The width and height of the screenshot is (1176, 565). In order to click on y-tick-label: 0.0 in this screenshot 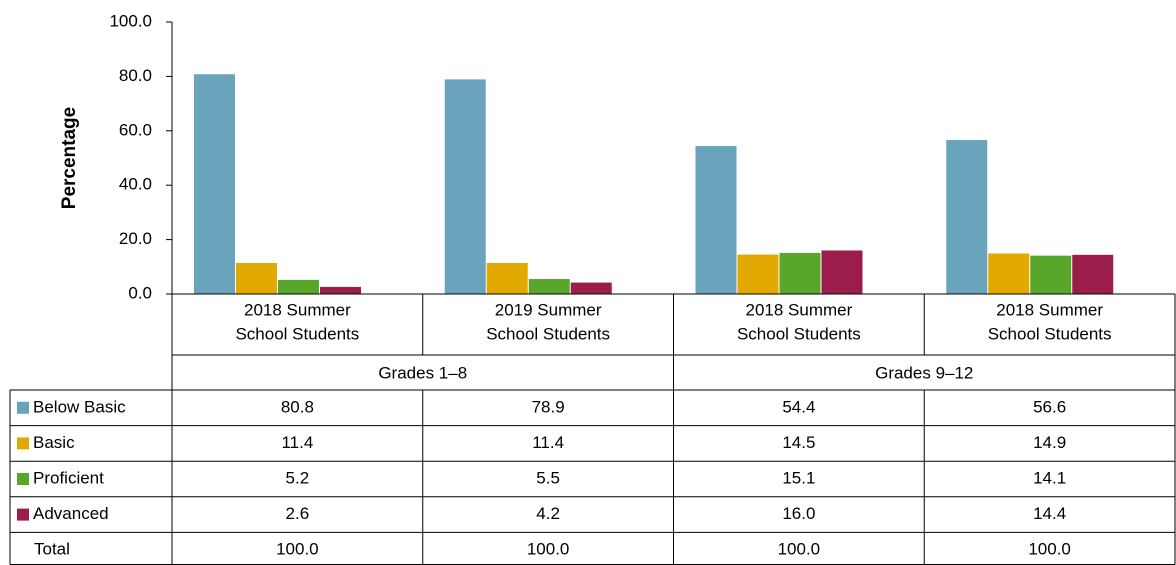, I will do `click(140, 292)`.